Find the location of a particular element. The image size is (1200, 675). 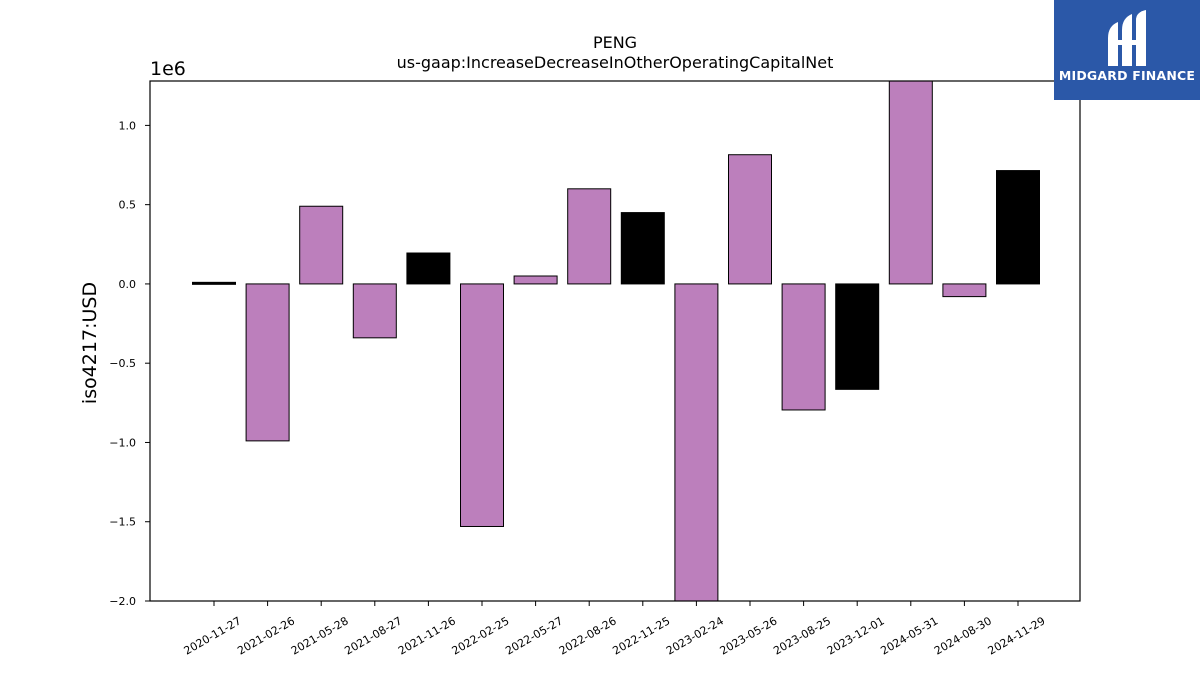

x-tick-label: 2024-05-31 is located at coordinates (909, 635).